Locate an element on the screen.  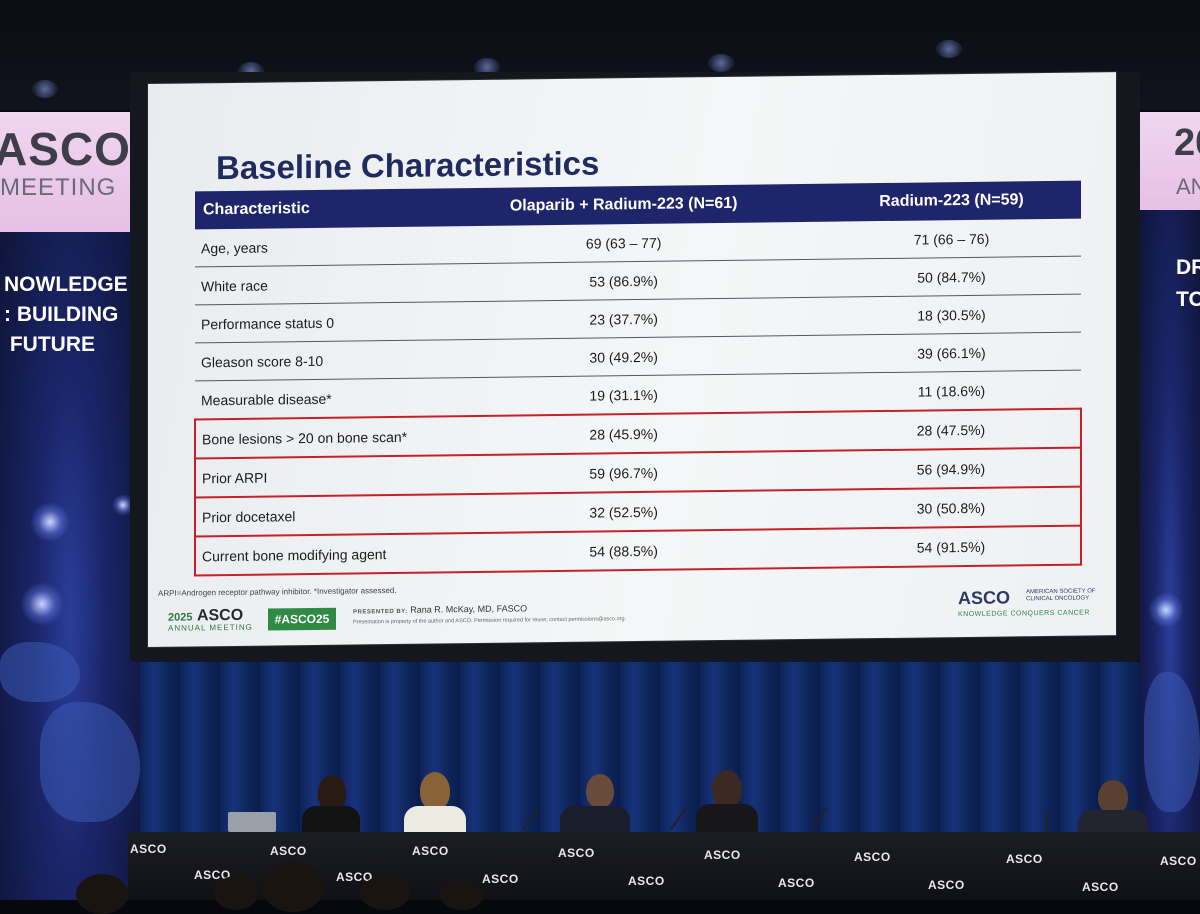
right-banner-theme-line: TO is located at coordinates (1188, 299).